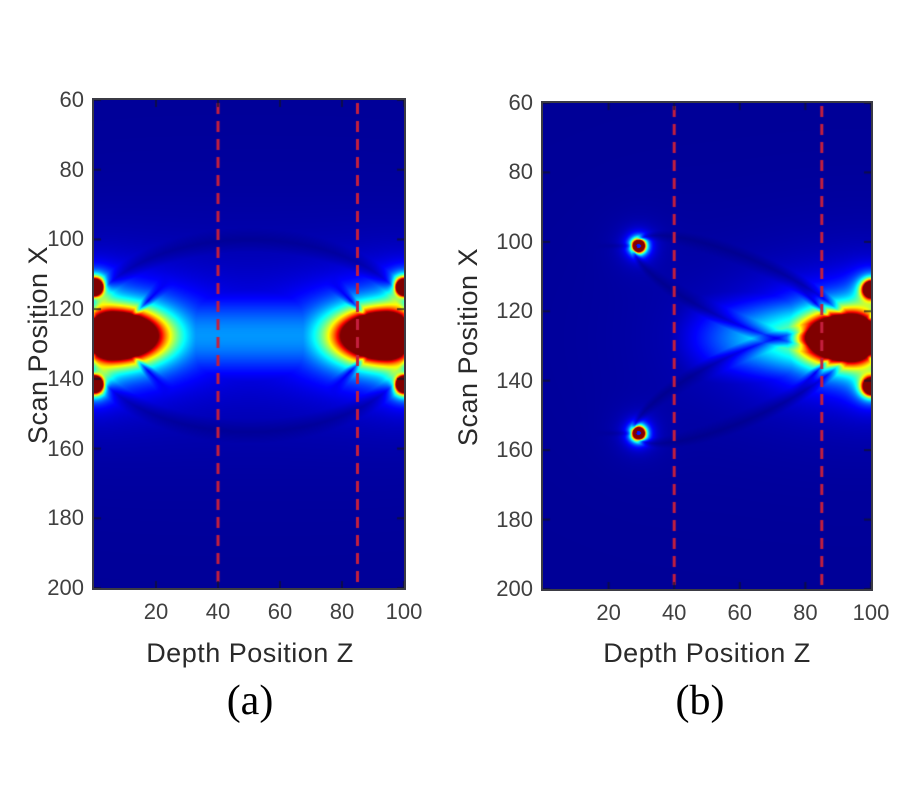  Describe the element at coordinates (250, 653) in the screenshot. I see `x-axis-label-a: Depth Position Z` at that location.